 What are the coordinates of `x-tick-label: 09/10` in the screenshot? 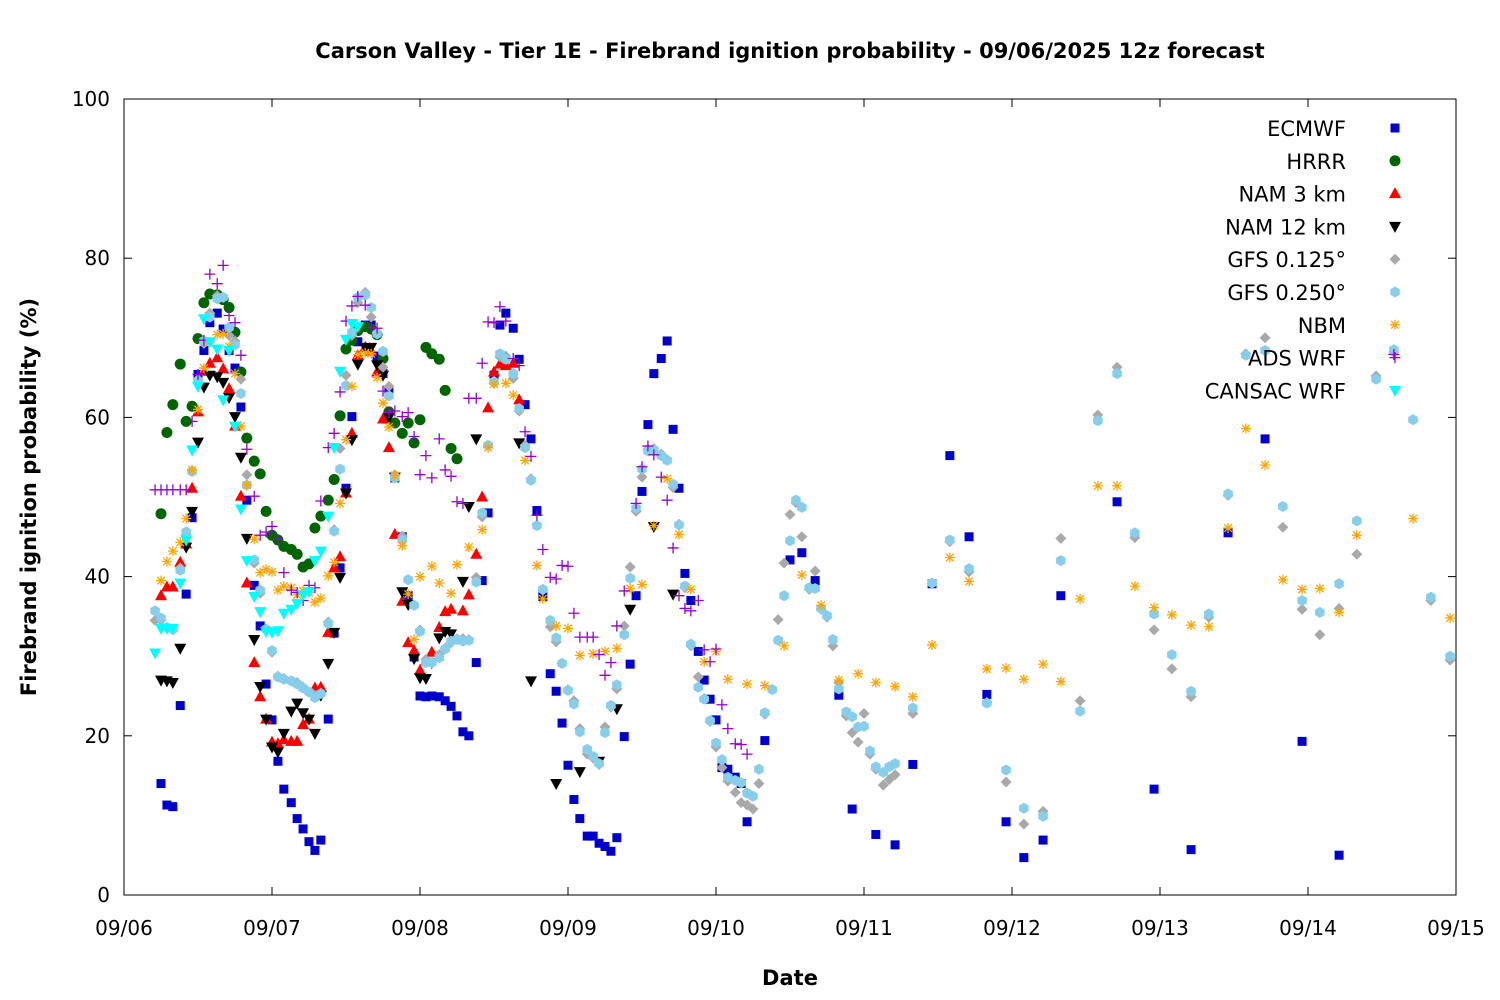 It's located at (716, 928).